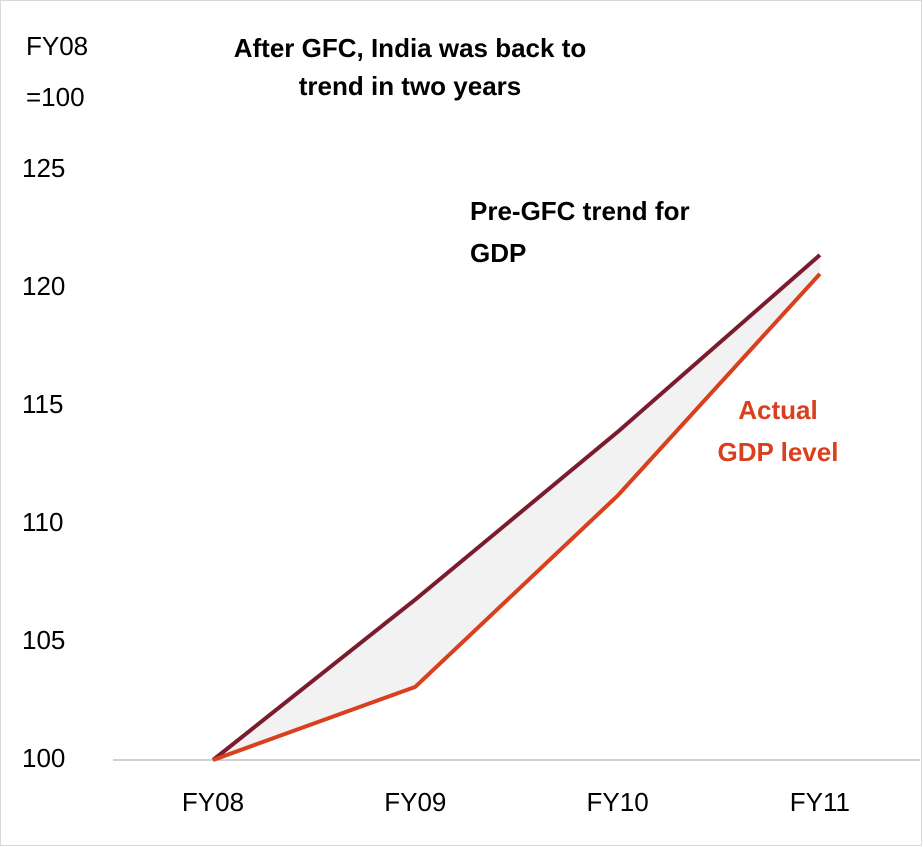 The image size is (923, 847). What do you see at coordinates (43, 168) in the screenshot?
I see `y-tick-label: 125` at bounding box center [43, 168].